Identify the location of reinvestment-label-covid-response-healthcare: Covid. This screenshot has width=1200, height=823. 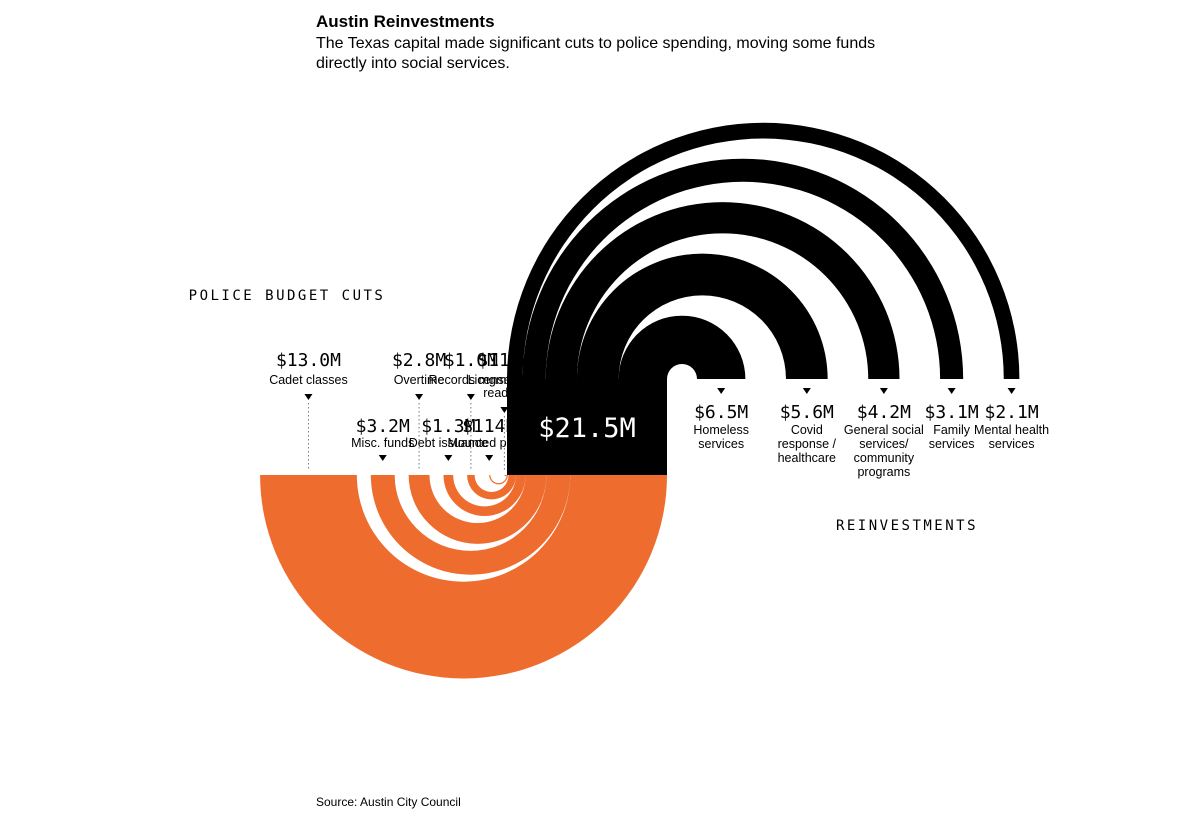
(807, 430).